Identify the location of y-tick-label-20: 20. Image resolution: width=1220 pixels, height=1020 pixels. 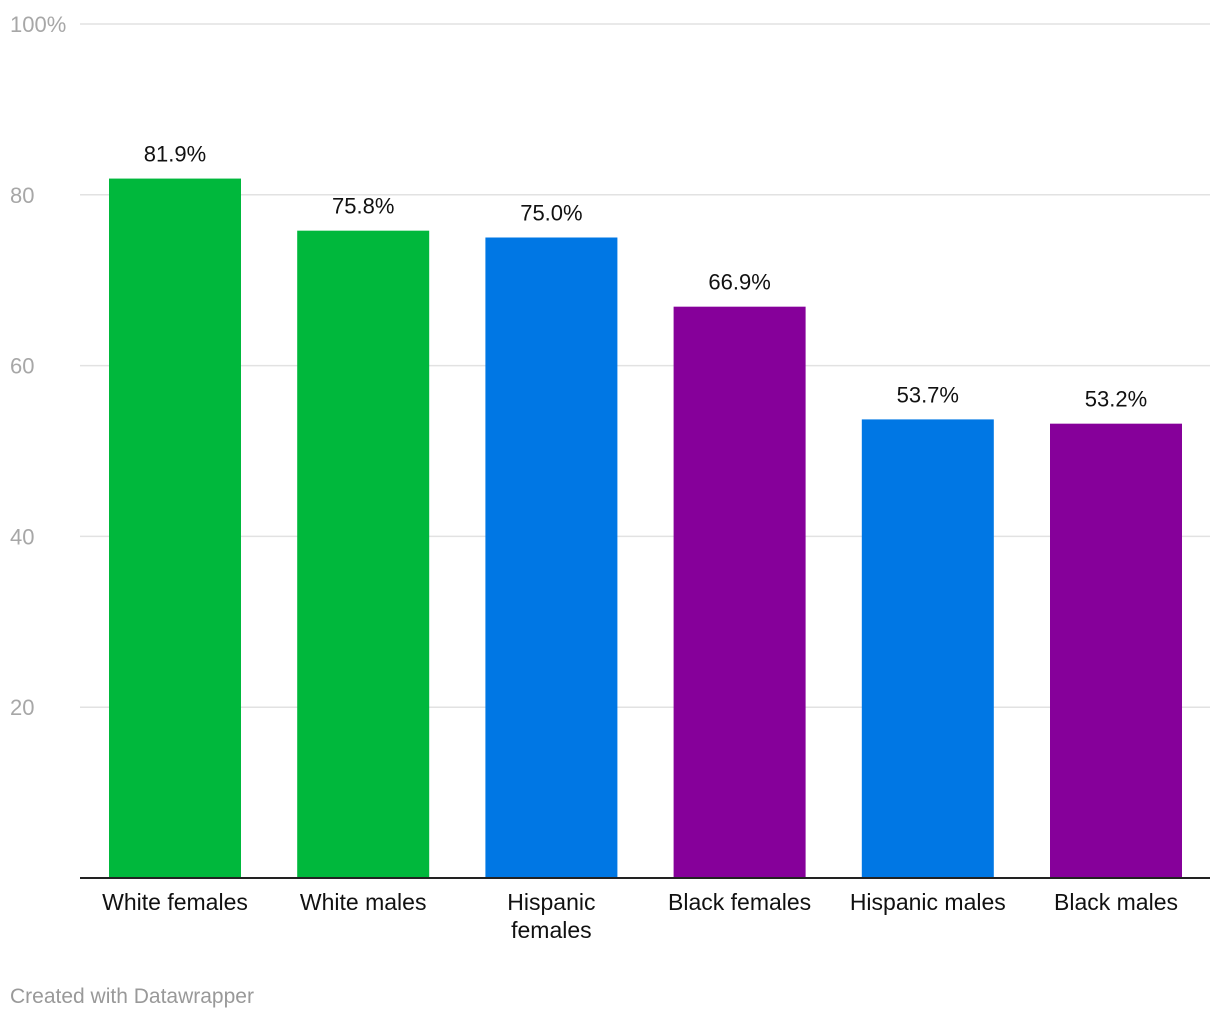
(22, 707).